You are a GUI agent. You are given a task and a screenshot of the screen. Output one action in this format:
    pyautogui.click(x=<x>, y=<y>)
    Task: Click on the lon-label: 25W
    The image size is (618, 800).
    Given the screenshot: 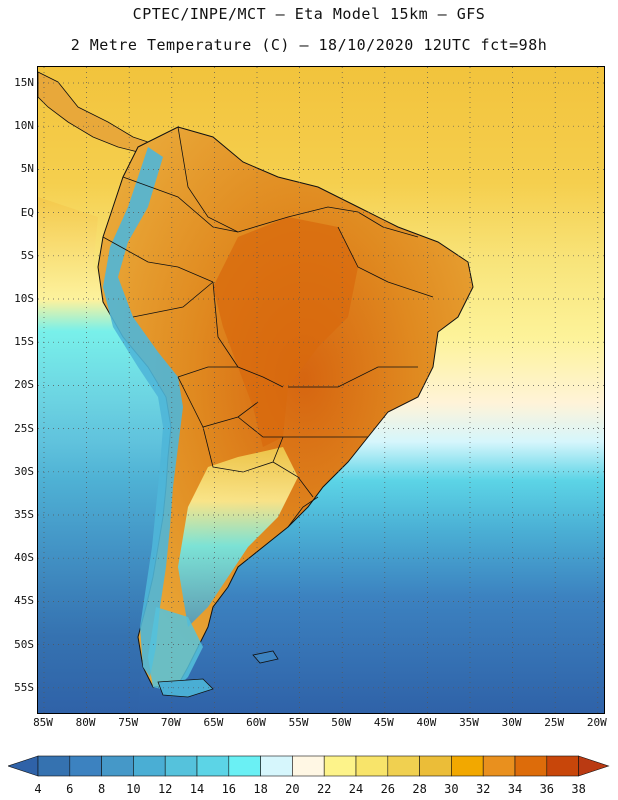 What is the action you would take?
    pyautogui.click(x=554, y=722)
    